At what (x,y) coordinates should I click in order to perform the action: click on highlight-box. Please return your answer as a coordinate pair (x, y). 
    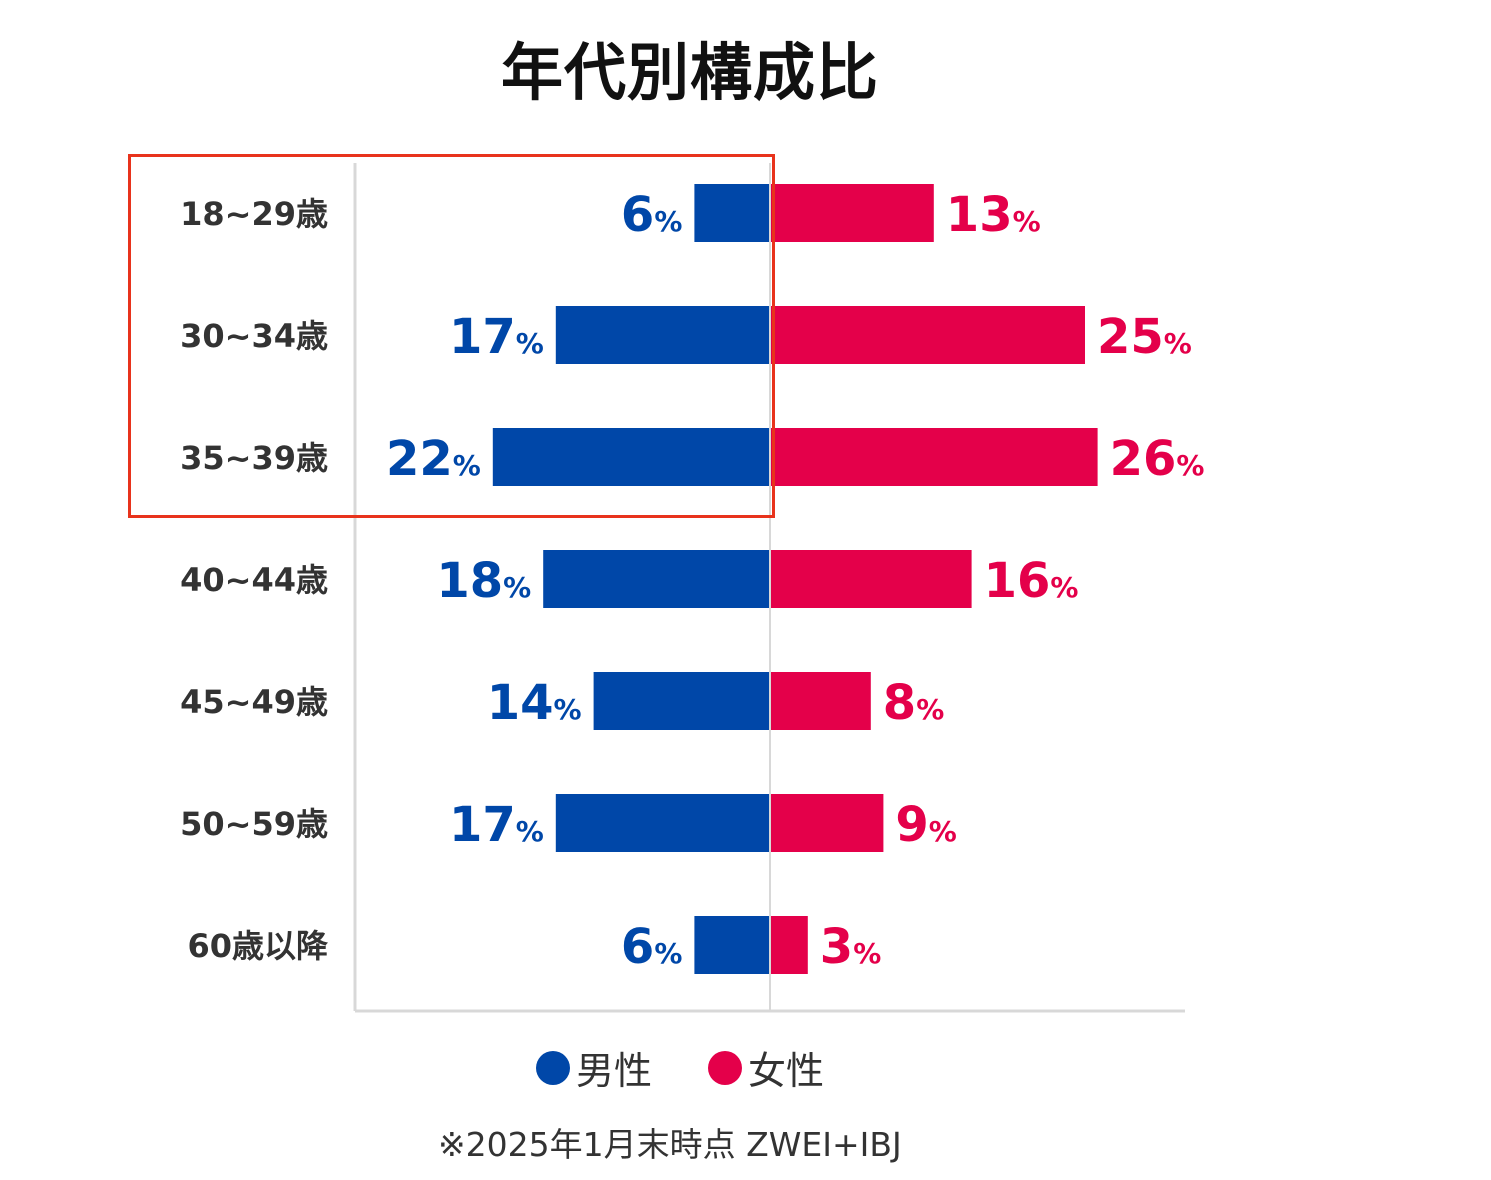
    Looking at the image, I should click on (451, 336).